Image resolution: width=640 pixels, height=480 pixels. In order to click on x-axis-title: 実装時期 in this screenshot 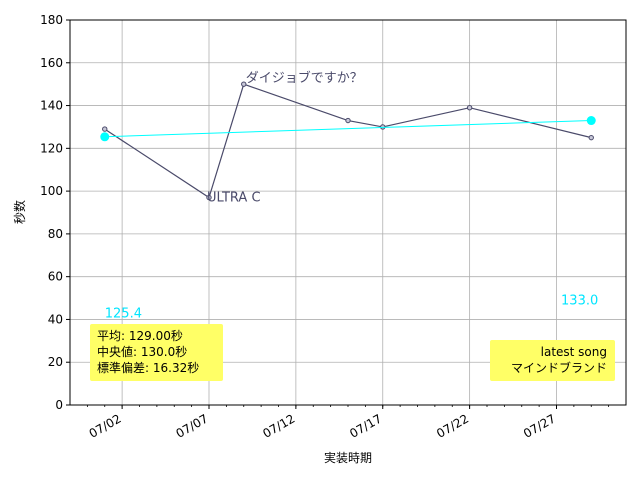, I will do `click(348, 457)`.